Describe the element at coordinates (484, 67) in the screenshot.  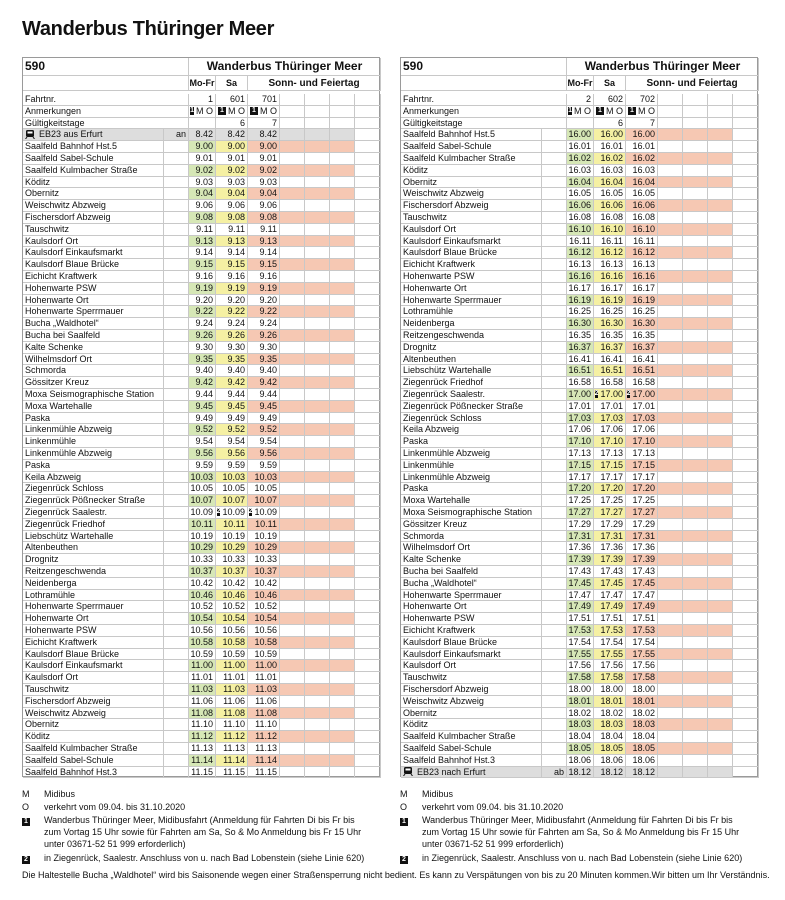
I see `line-number: 590` at that location.